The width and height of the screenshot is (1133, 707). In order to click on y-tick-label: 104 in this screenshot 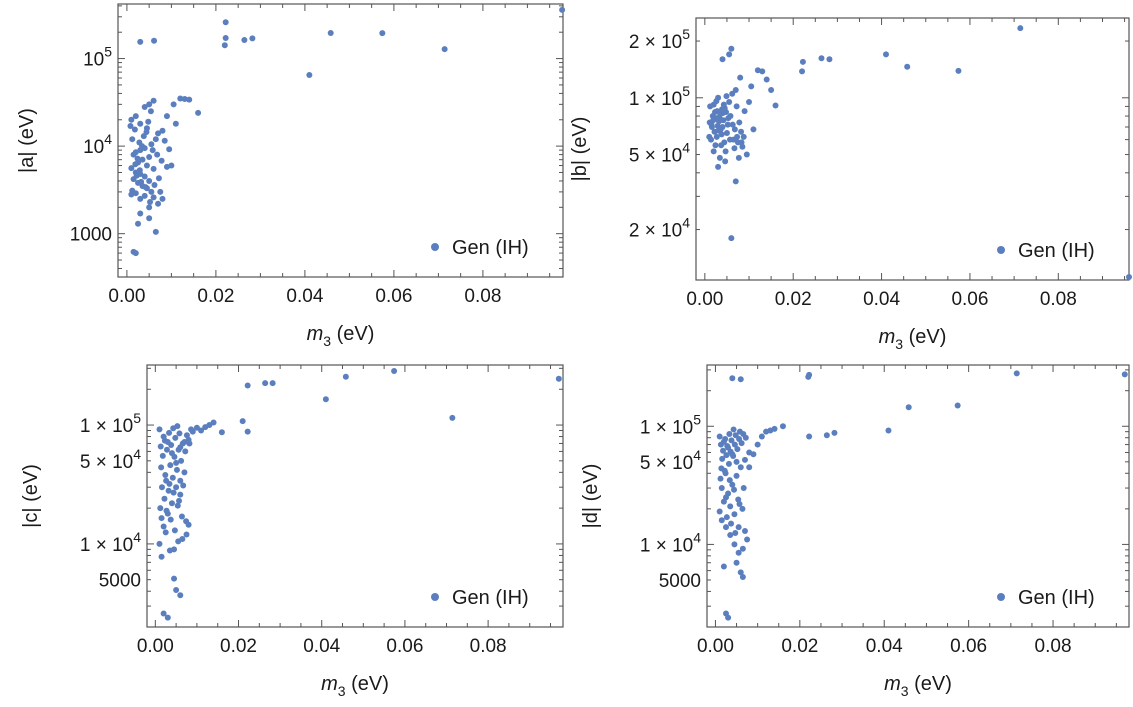, I will do `click(97, 144)`.